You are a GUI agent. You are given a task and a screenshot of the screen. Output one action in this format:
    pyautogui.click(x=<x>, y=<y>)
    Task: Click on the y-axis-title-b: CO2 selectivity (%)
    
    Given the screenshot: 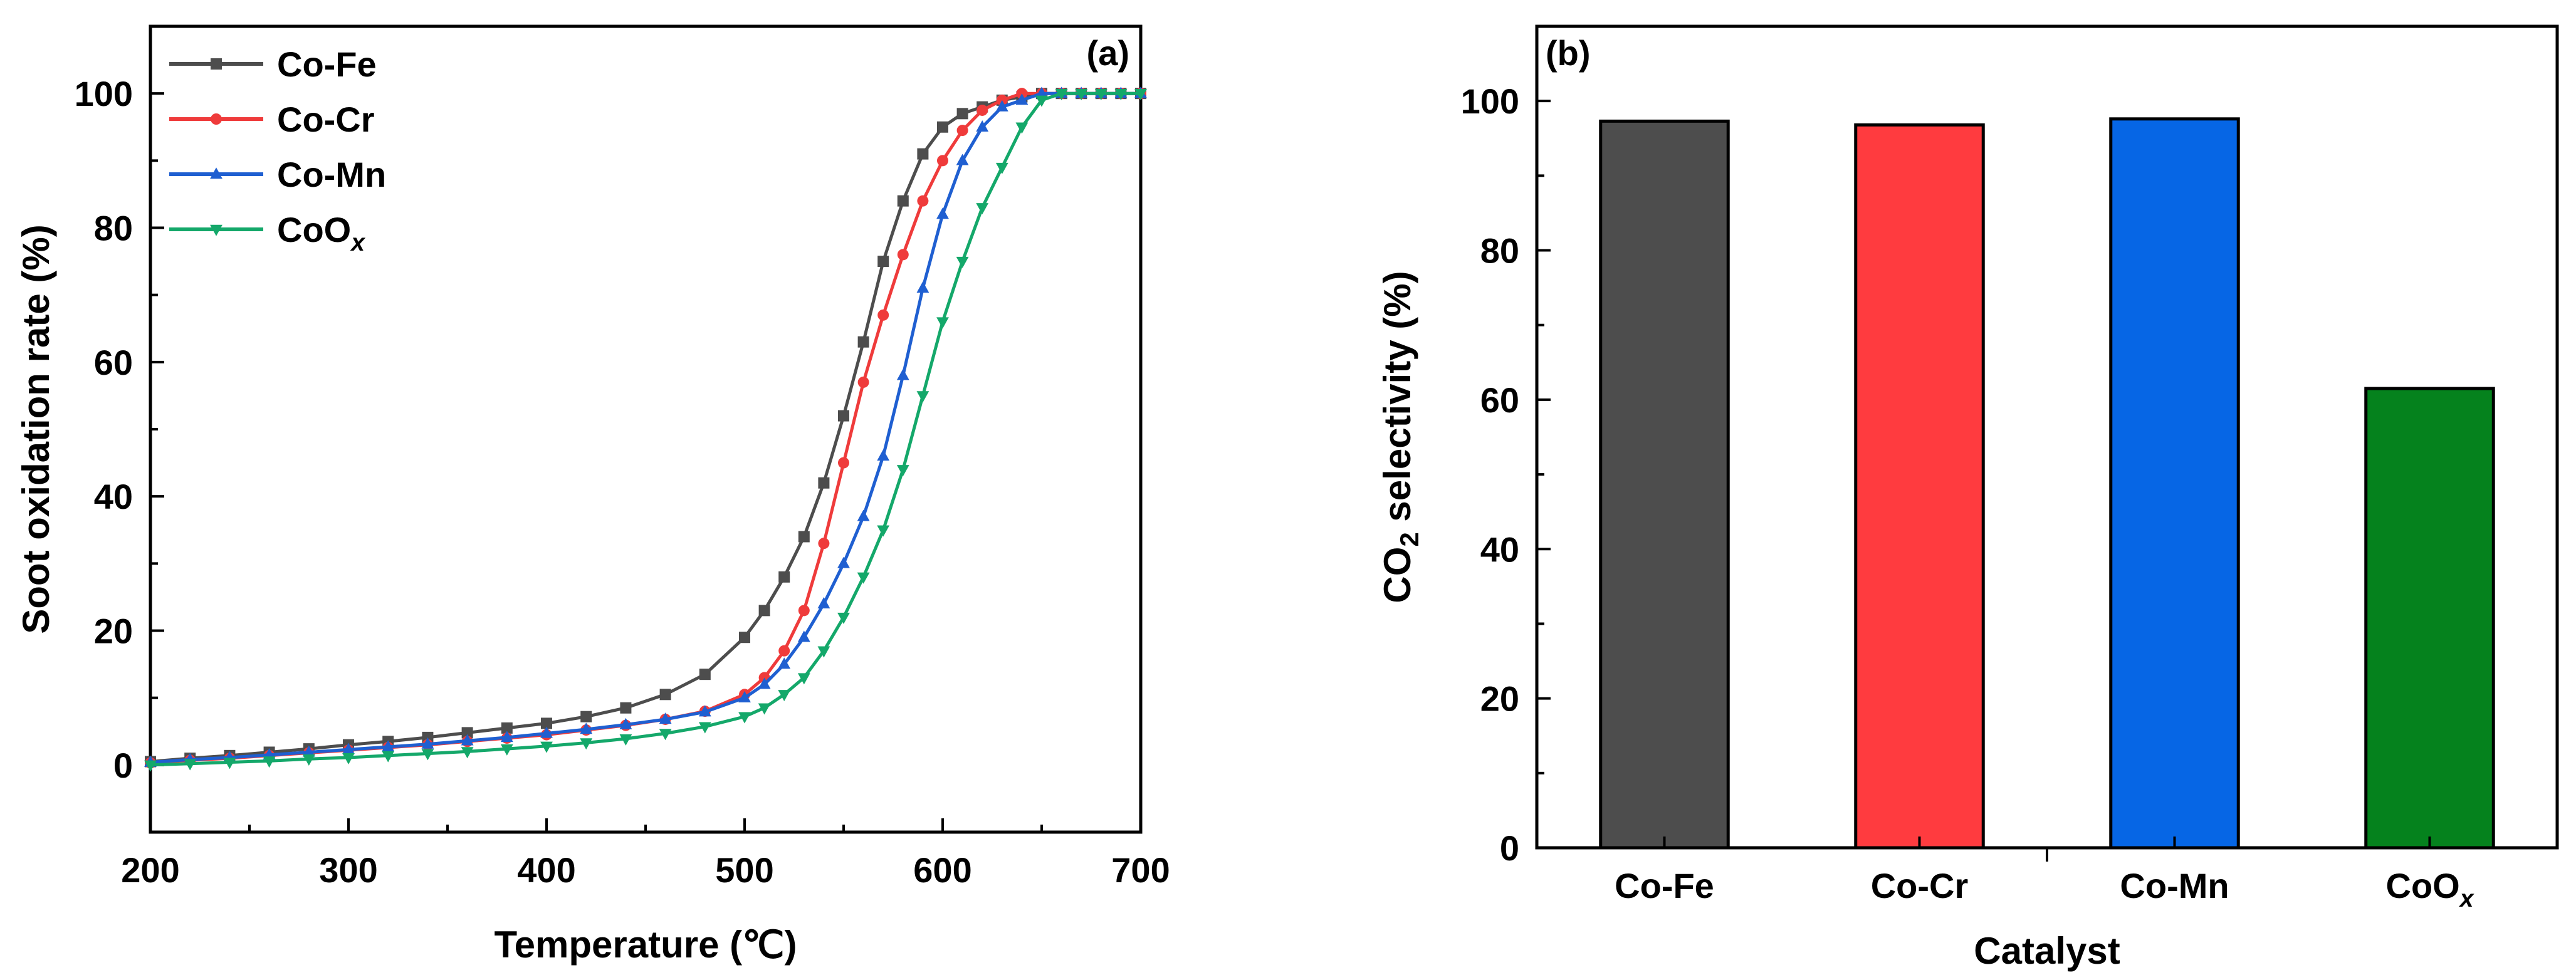 What is the action you would take?
    pyautogui.click(x=1400, y=437)
    